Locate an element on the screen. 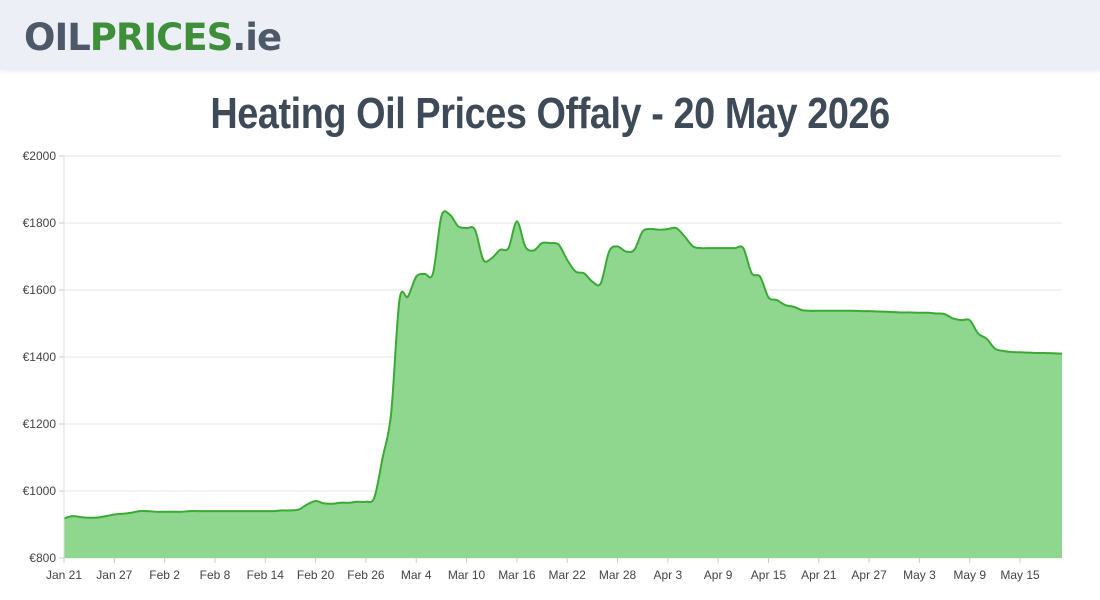 The width and height of the screenshot is (1100, 600). x-tick-label: Feb 2 is located at coordinates (164, 575).